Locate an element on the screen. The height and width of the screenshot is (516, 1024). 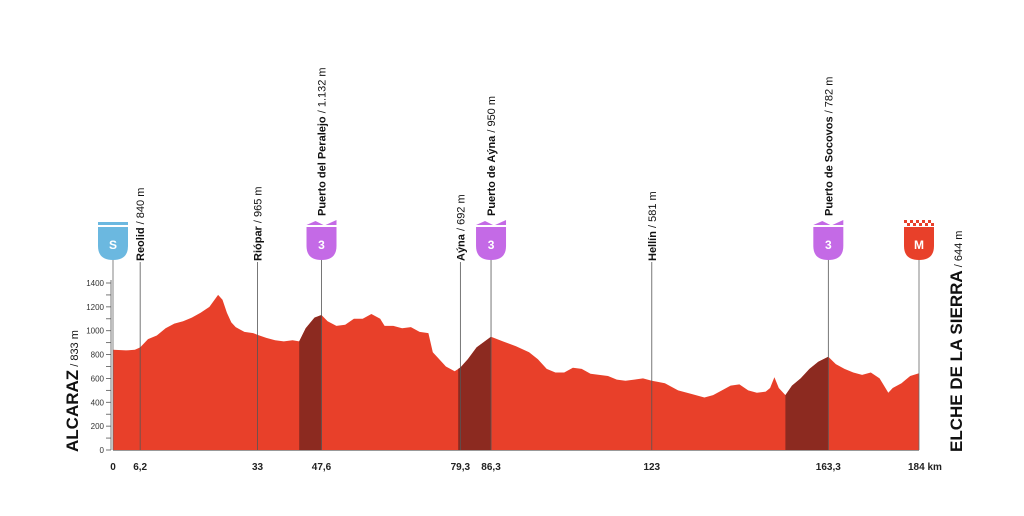
badges: S M 3 3 3 is located at coordinates (516, 240).